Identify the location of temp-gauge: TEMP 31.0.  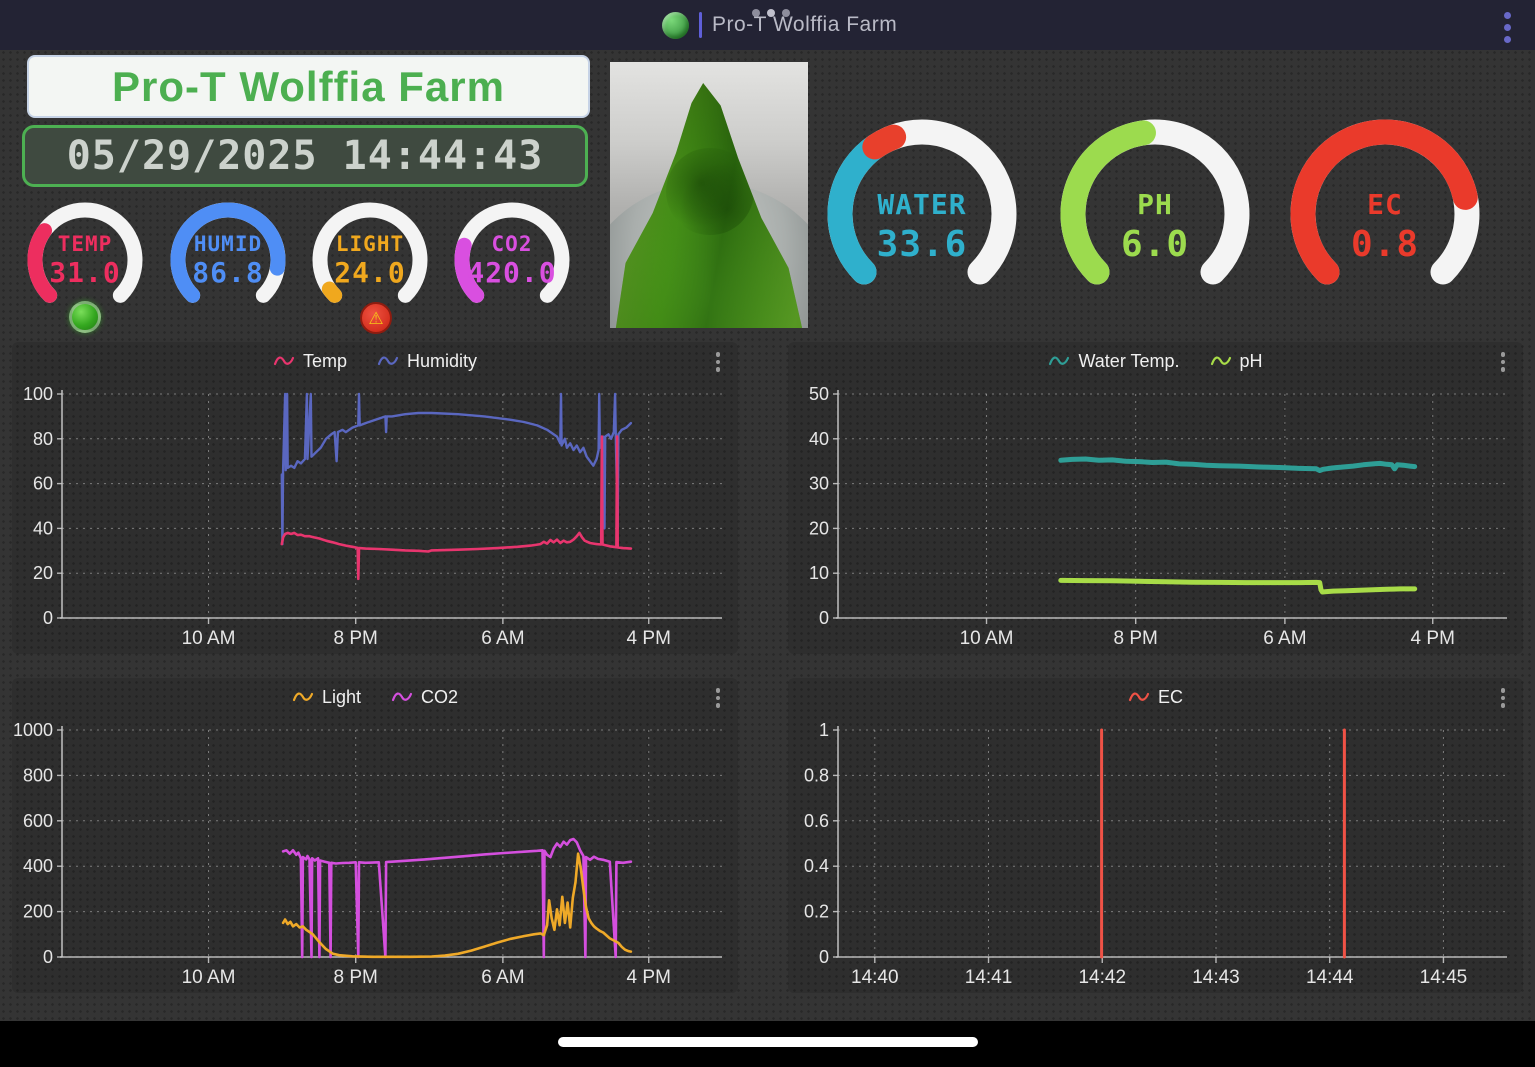
(85, 271).